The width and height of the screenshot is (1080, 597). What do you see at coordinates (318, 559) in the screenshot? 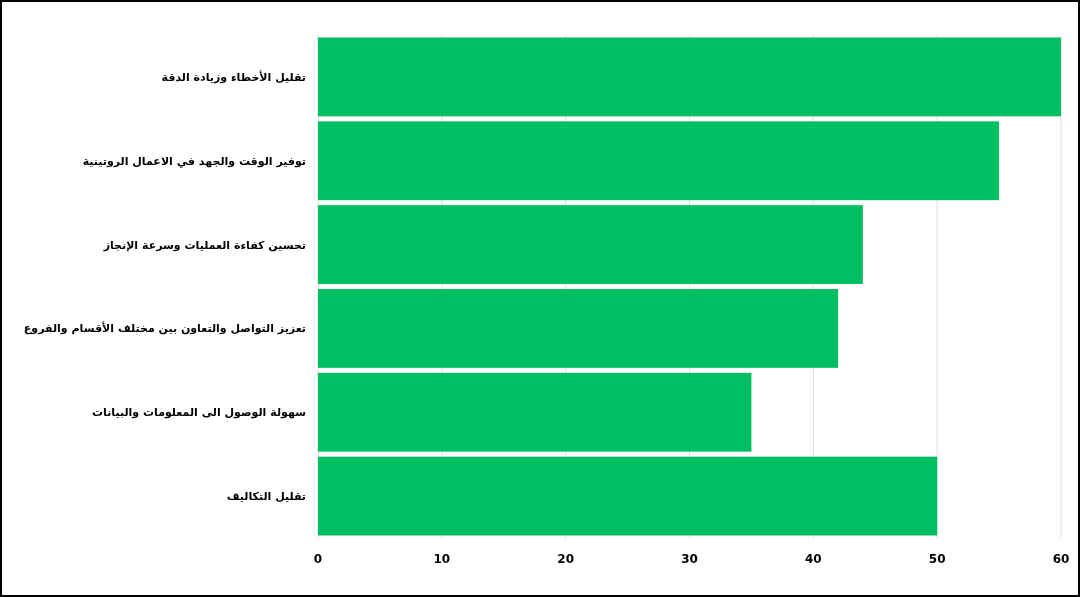
I see `x-tick-label: 0` at bounding box center [318, 559].